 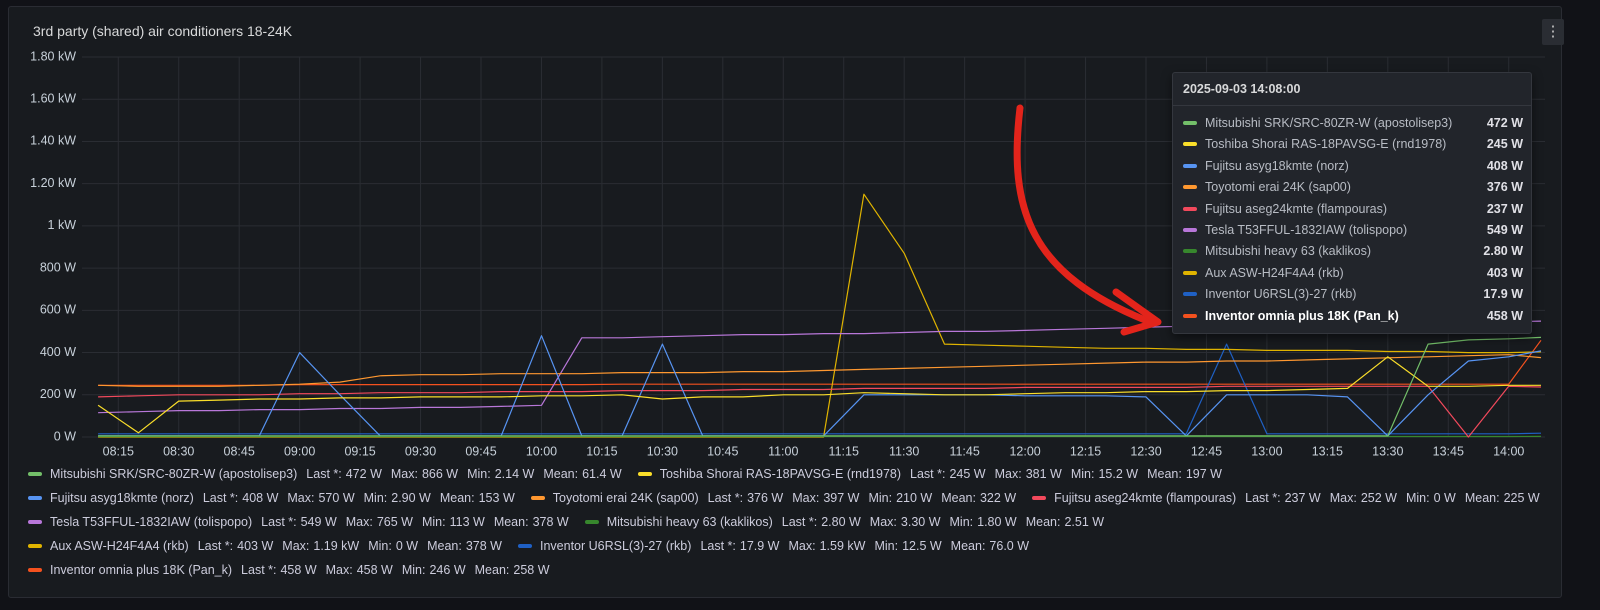 I want to click on y-tick-label: 1.80 kW, so click(x=53, y=56).